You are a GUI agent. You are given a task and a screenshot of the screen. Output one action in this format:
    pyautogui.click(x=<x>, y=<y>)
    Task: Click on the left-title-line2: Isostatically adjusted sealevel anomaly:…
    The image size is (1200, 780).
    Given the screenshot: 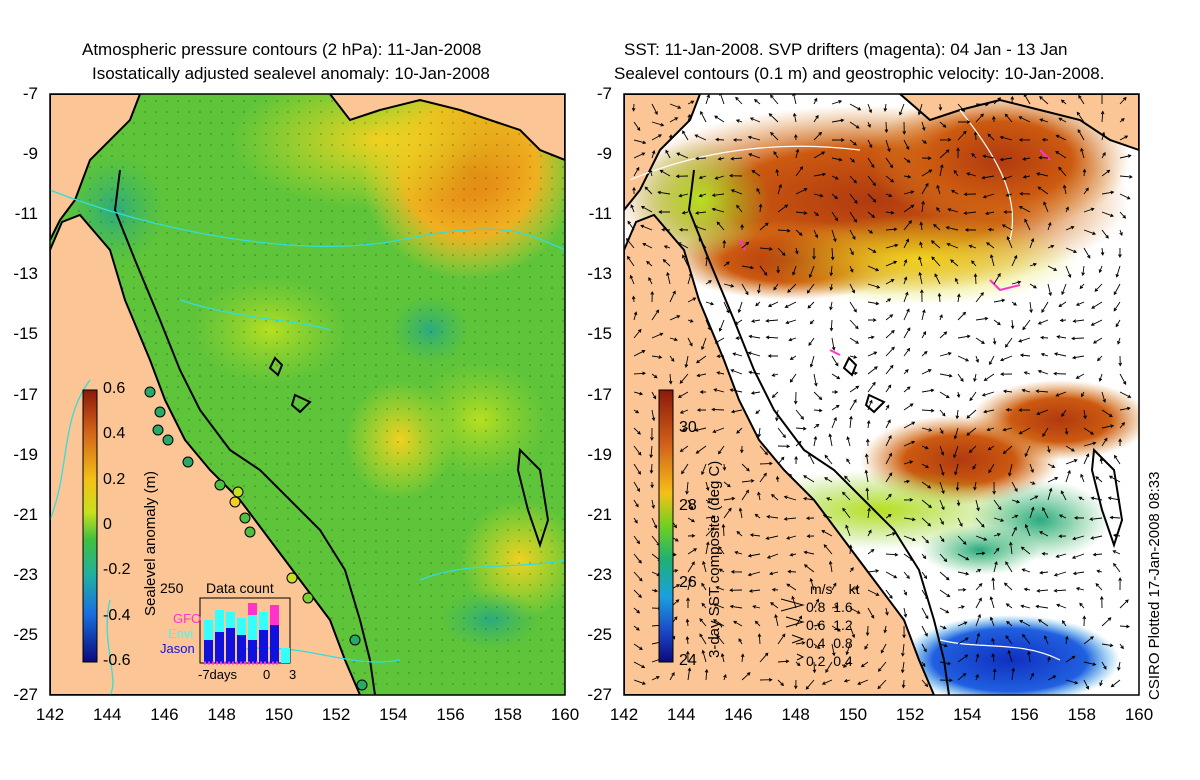 What is the action you would take?
    pyautogui.click(x=291, y=73)
    